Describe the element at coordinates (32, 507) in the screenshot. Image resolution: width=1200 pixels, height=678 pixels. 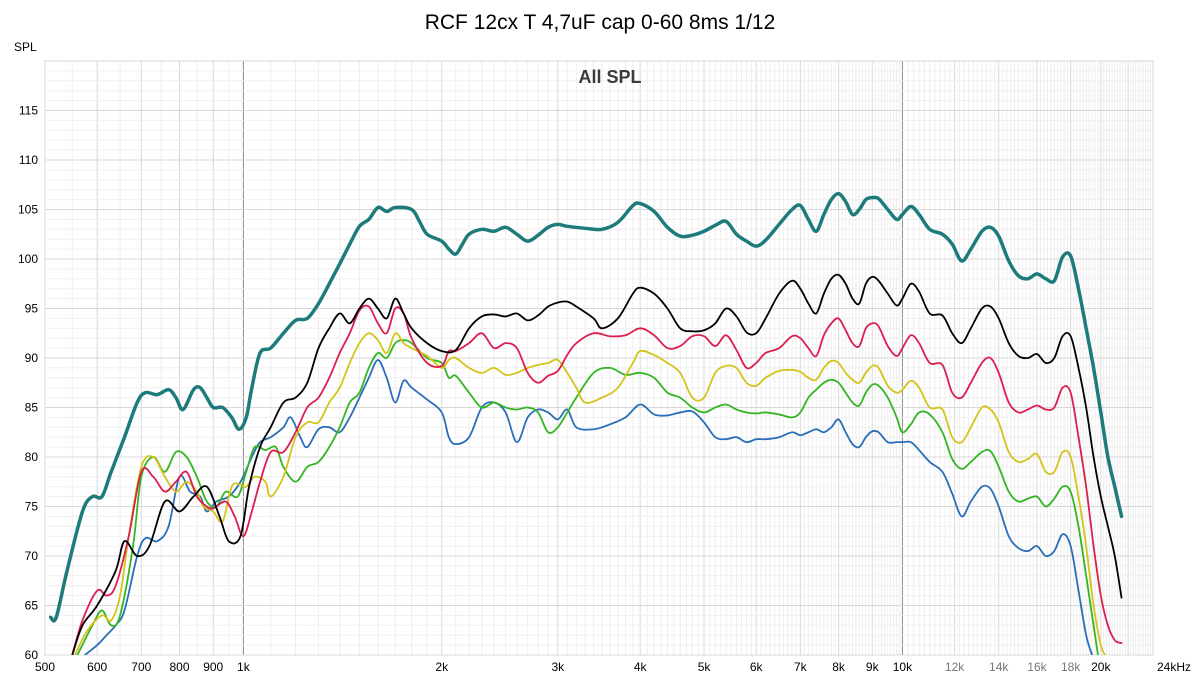
I see `y-tick-label: 75` at that location.